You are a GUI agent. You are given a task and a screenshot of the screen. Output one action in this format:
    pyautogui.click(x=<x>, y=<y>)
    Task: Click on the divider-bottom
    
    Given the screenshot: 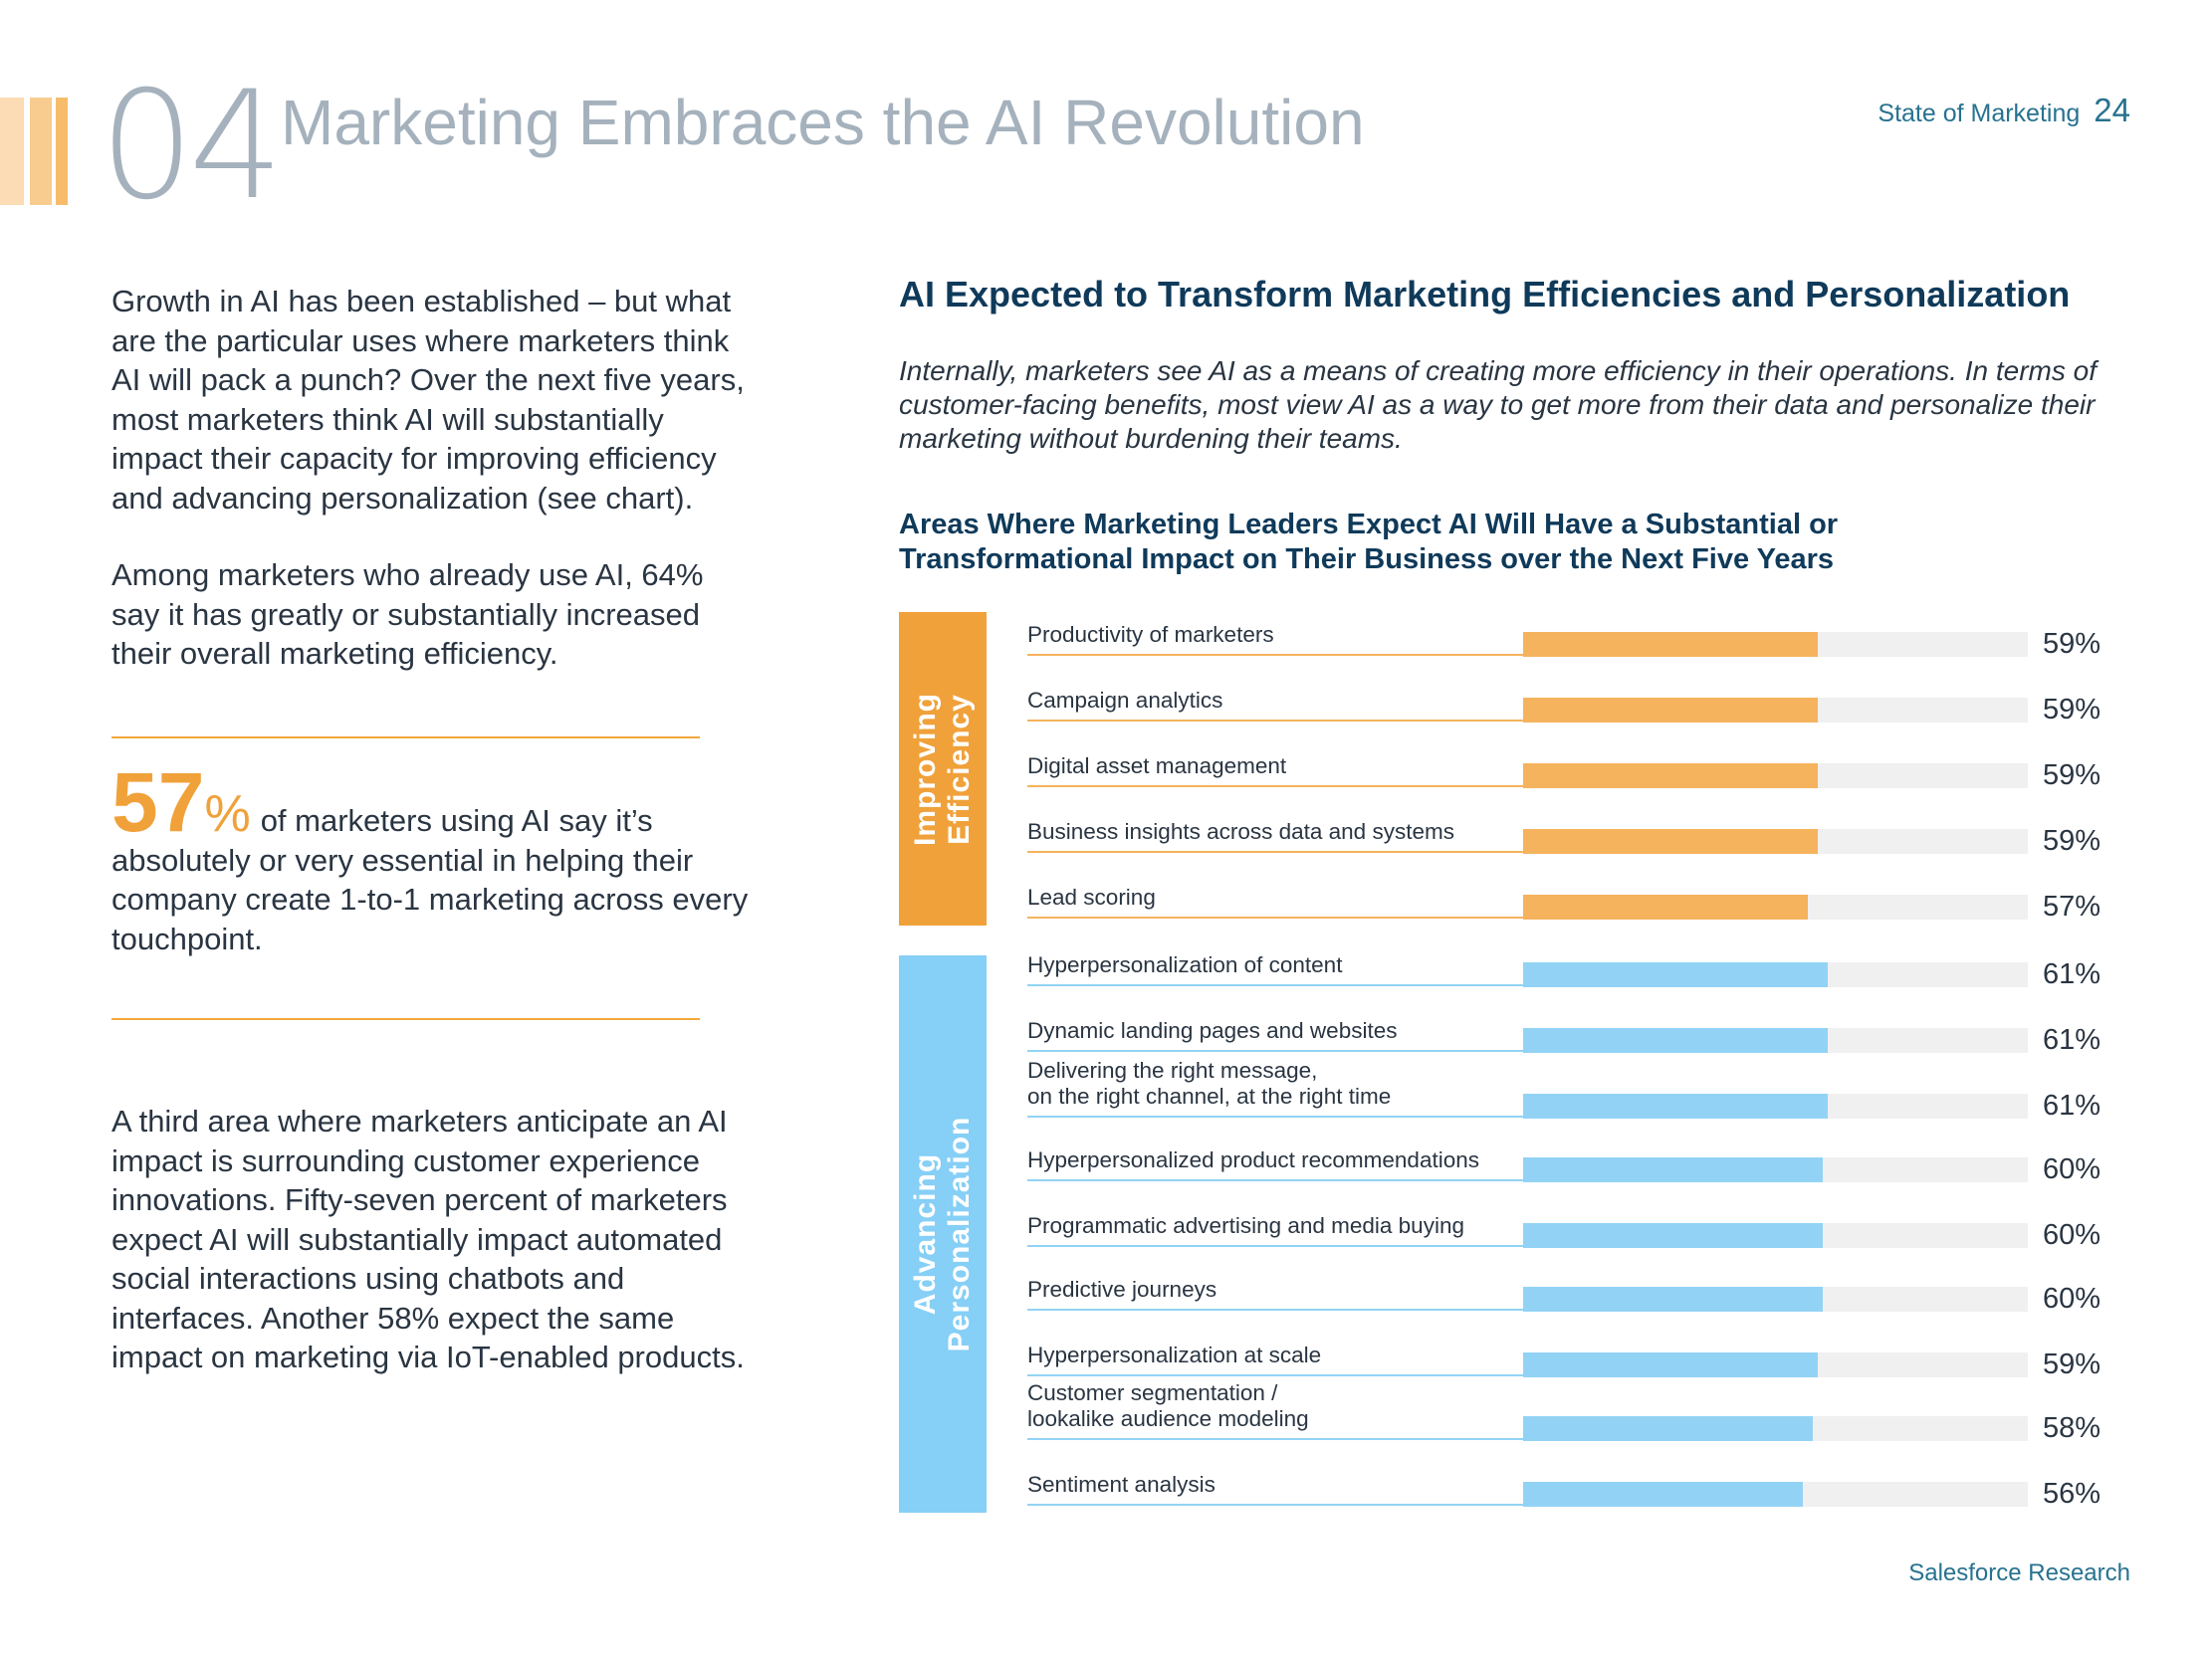 What is the action you would take?
    pyautogui.click(x=405, y=1019)
    